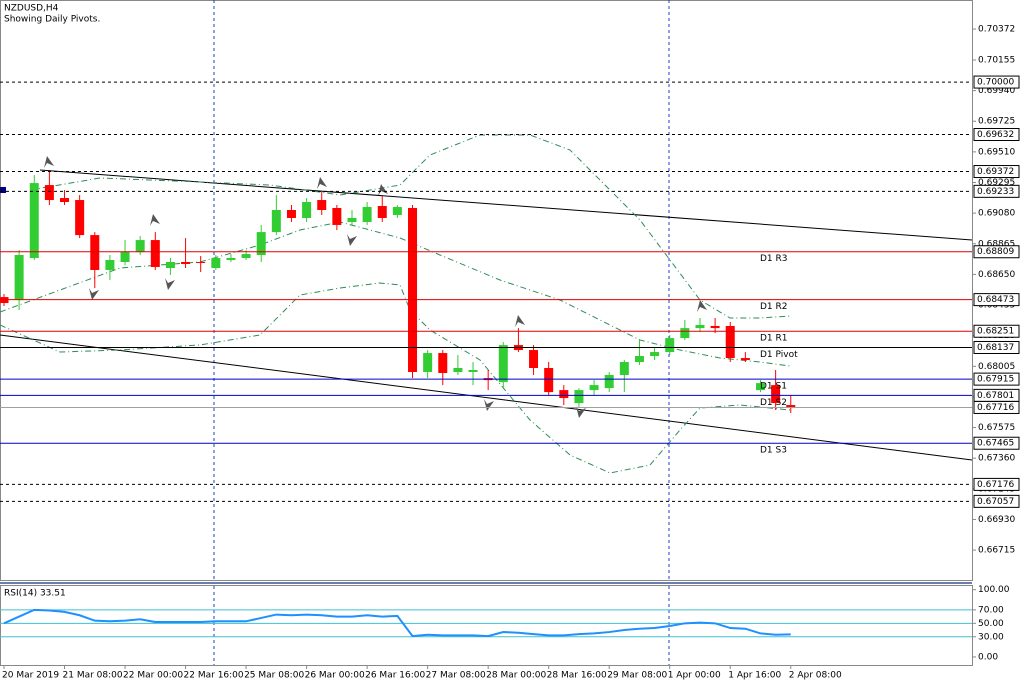  I want to click on x-tick-label: 2 Apr 08:00, so click(815, 676).